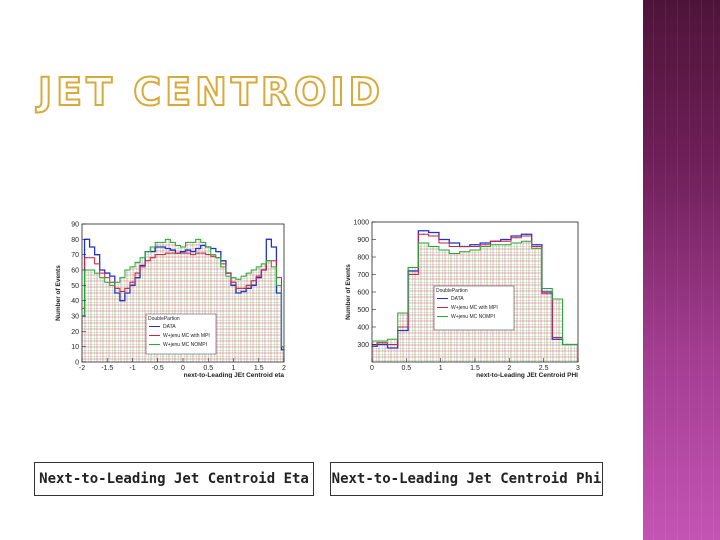 The image size is (720, 540). What do you see at coordinates (234, 375) in the screenshot?
I see `x-axis-title: next-to-Leading JEt Centroid eta` at bounding box center [234, 375].